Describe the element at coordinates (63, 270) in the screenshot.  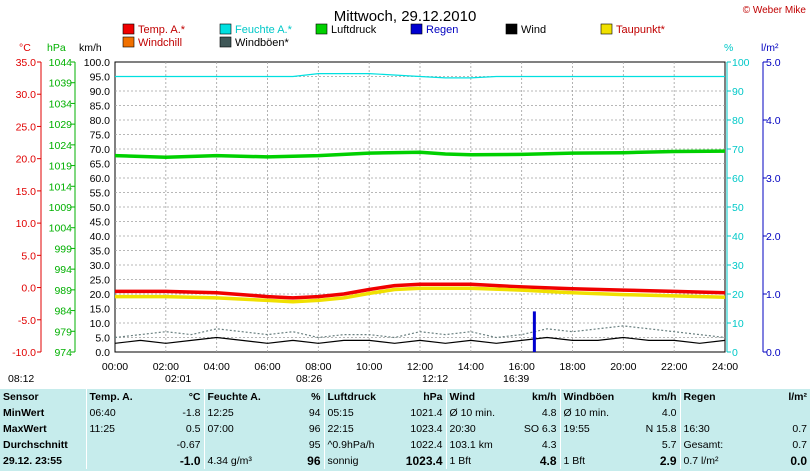
I see `pressure-tick: 994` at that location.